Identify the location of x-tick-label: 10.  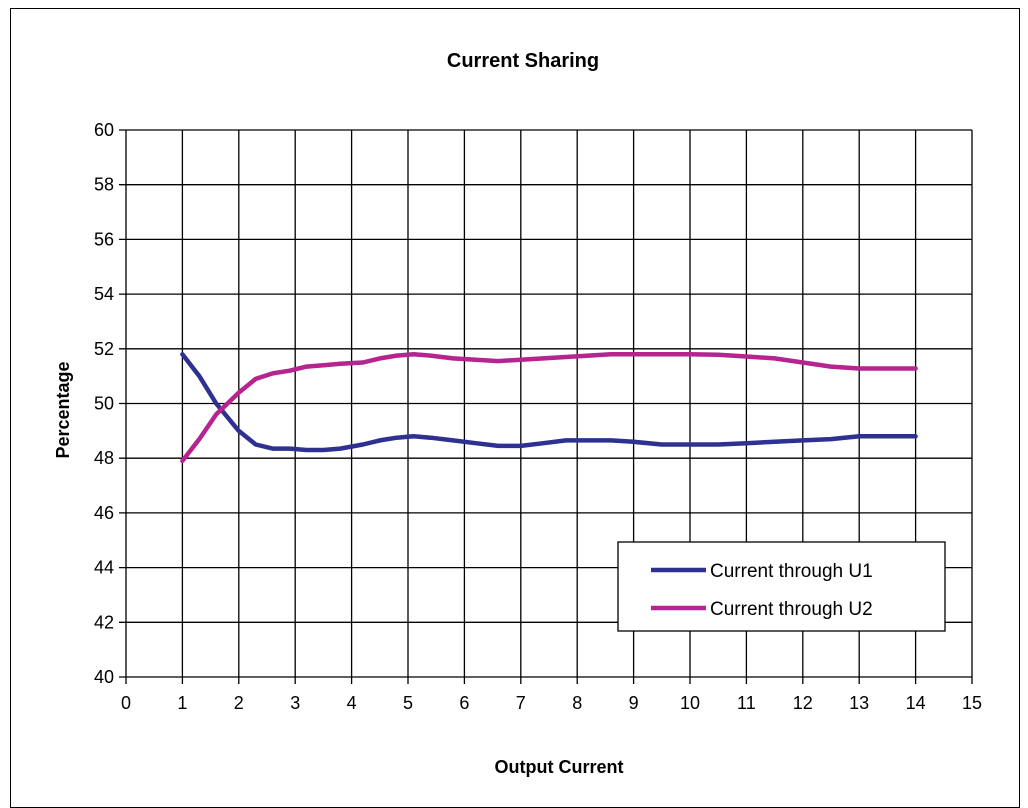
(690, 703).